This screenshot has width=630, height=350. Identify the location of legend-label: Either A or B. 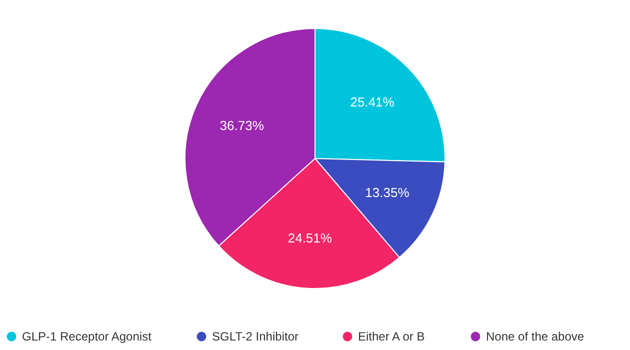
(391, 337).